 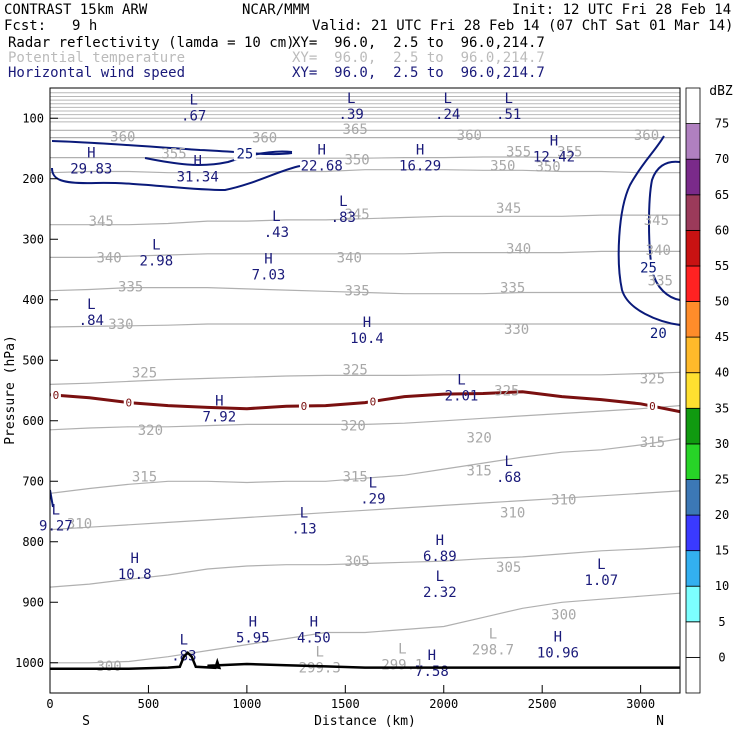 I want to click on extremum-value: 6.89, so click(x=440, y=557).